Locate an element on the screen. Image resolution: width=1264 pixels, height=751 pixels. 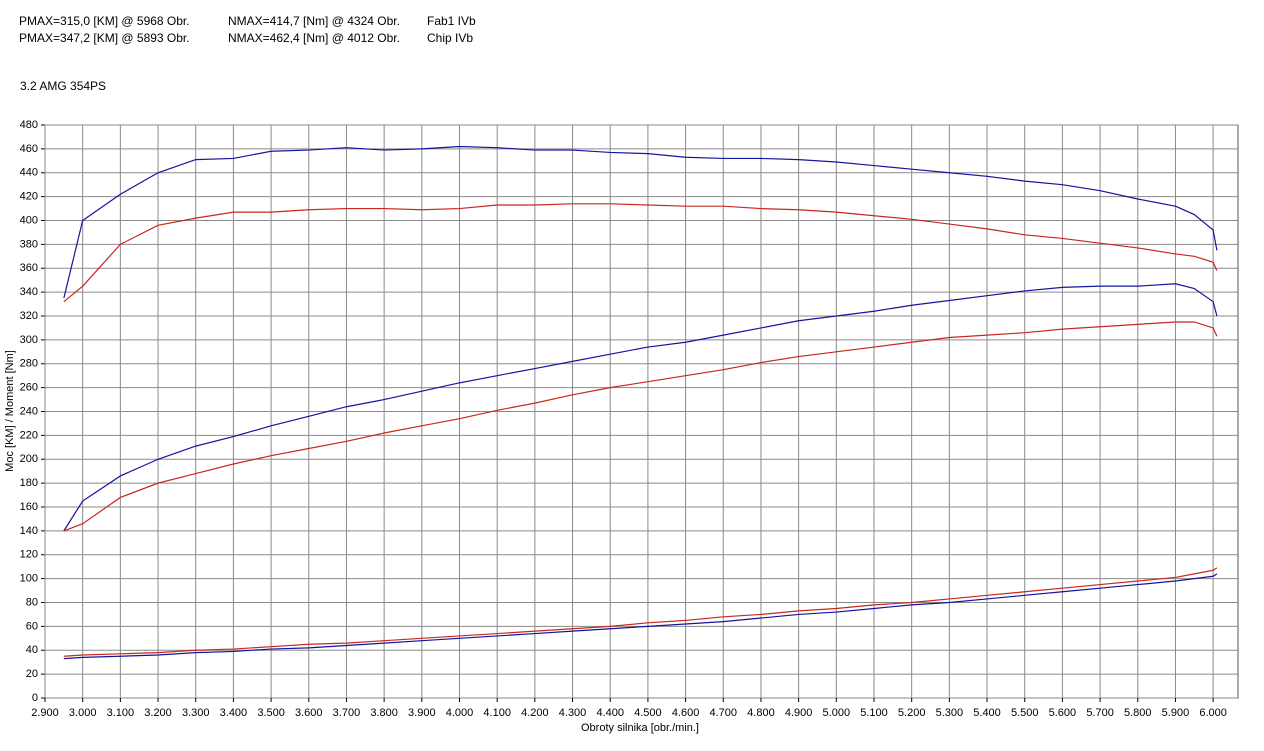
y-tick-label: 400 is located at coordinates (29, 220).